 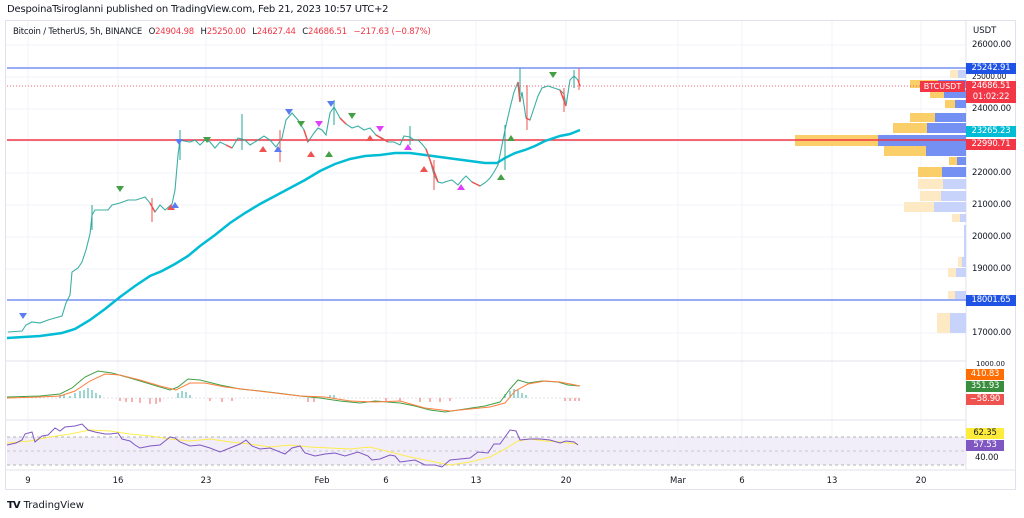 What do you see at coordinates (985, 433) in the screenshot?
I see `rsi-ma-badge: 62.35` at bounding box center [985, 433].